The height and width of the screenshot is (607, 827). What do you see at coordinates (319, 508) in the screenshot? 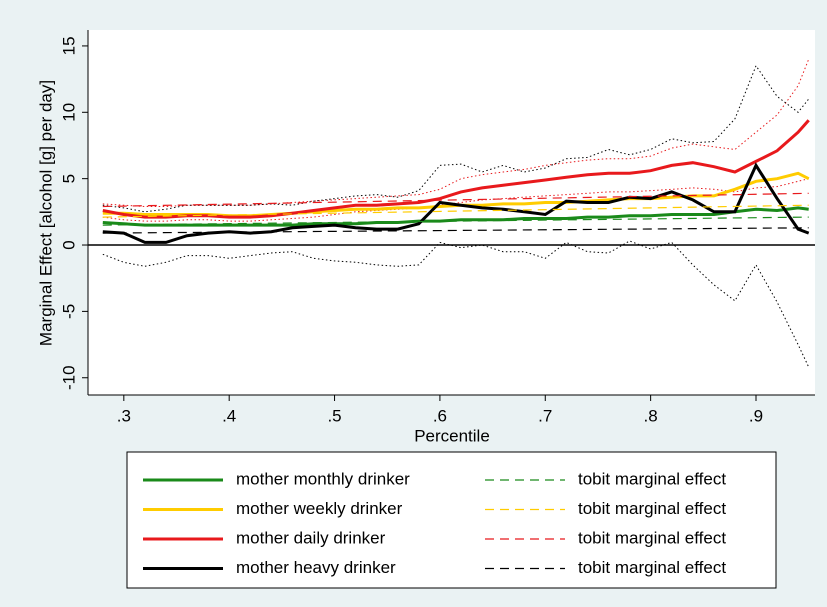
I see `legend-label: mother weekly drinker` at bounding box center [319, 508].